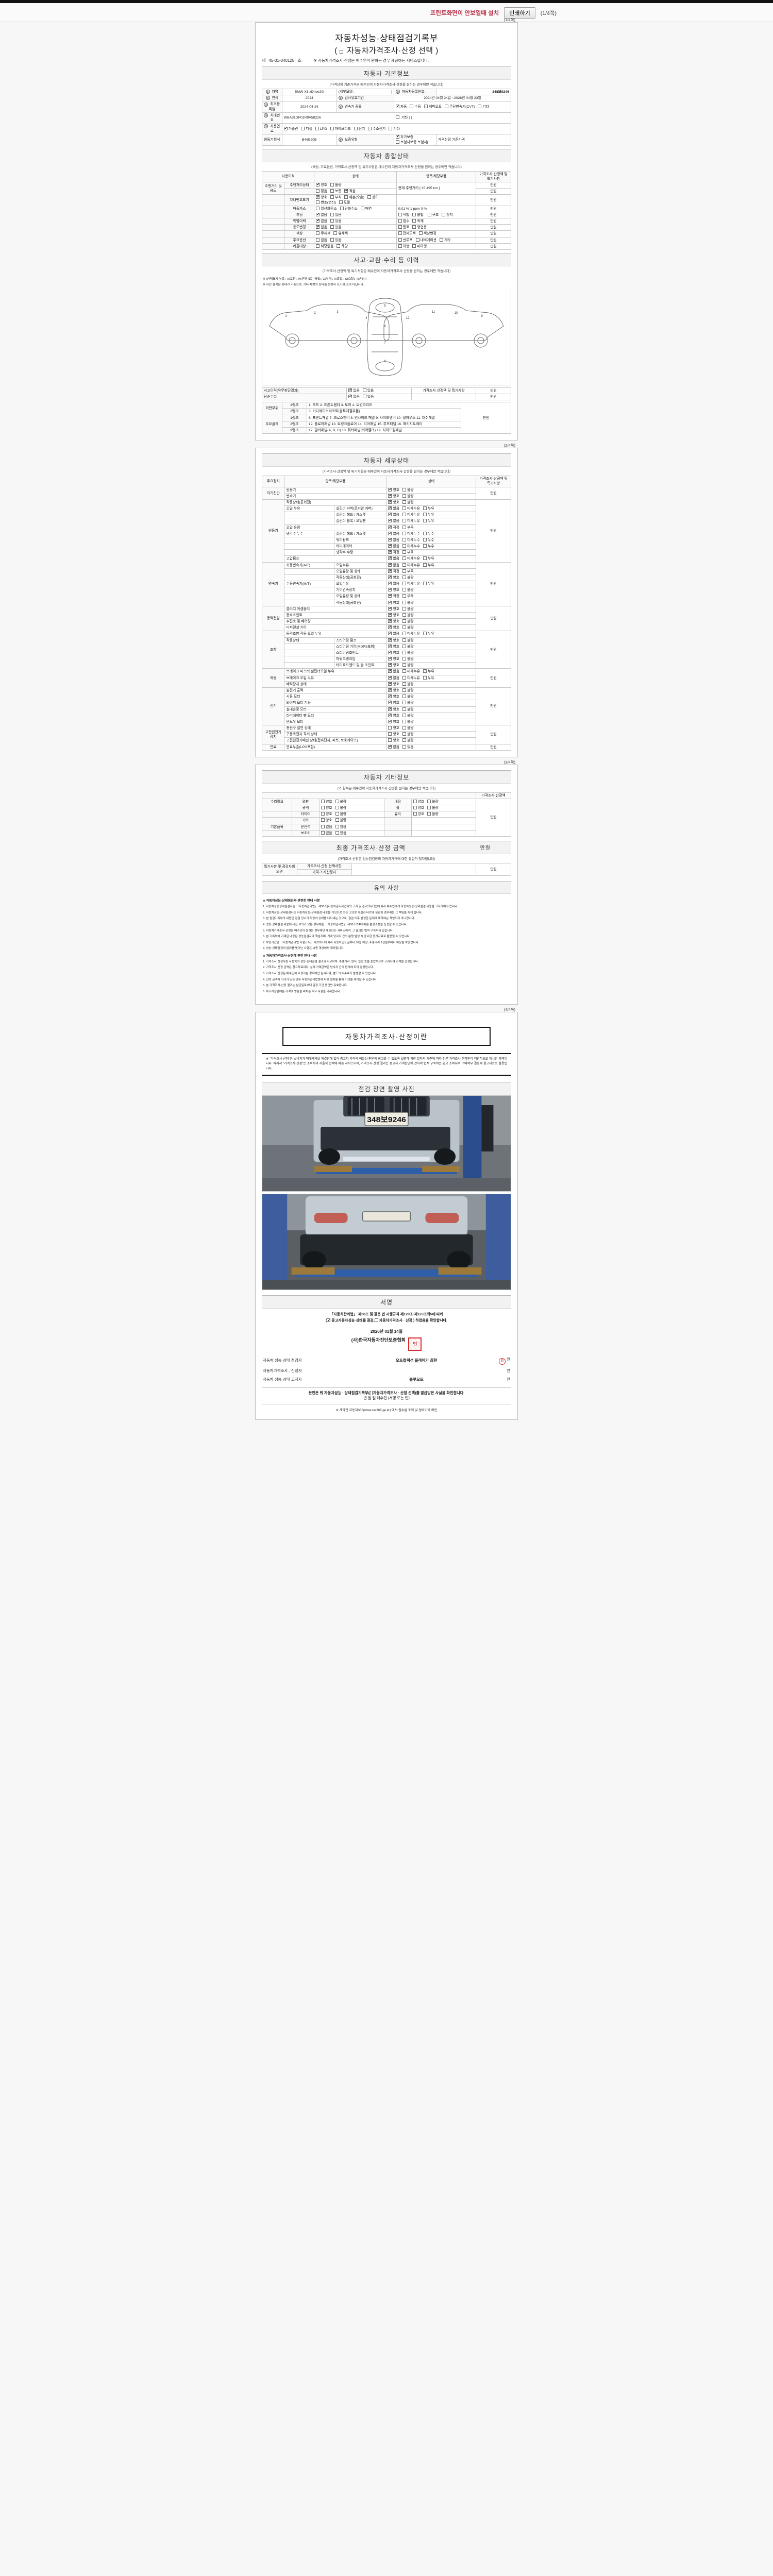  What do you see at coordinates (373, 197) in the screenshot?
I see `overall-state-2-option-3: 상이` at bounding box center [373, 197].